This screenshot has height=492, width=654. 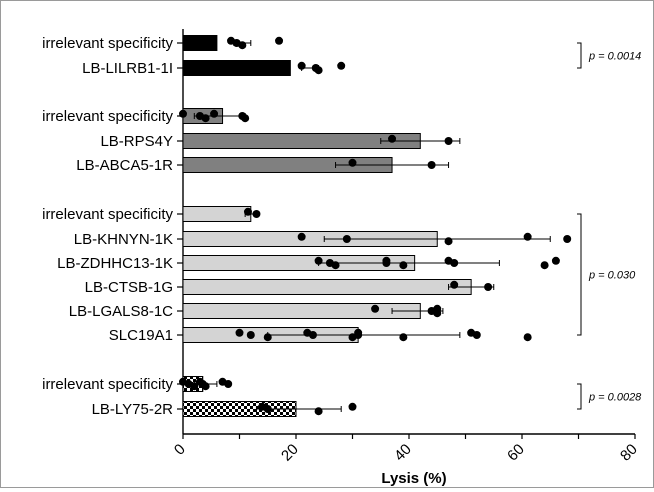 What do you see at coordinates (413, 478) in the screenshot?
I see `x-axis-label: Lysis (%)` at bounding box center [413, 478].